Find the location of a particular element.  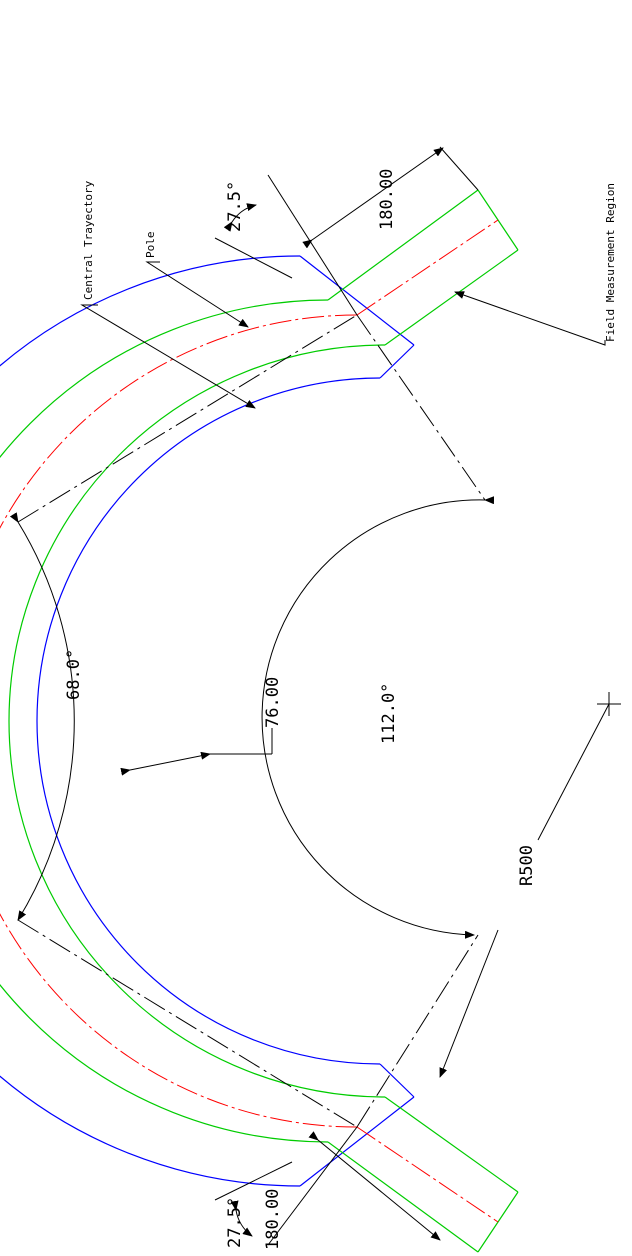

pole-bottom-inner-edge is located at coordinates (397, 1080).